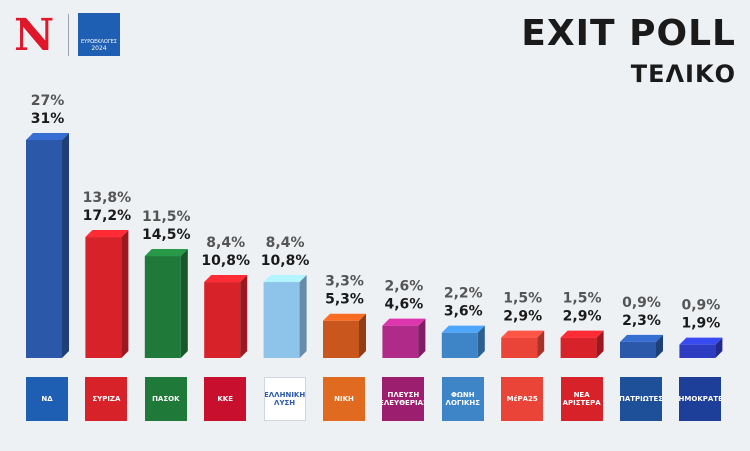 The width and height of the screenshot is (750, 451). What do you see at coordinates (582, 334) in the screenshot?
I see `bar-10-top` at bounding box center [582, 334].